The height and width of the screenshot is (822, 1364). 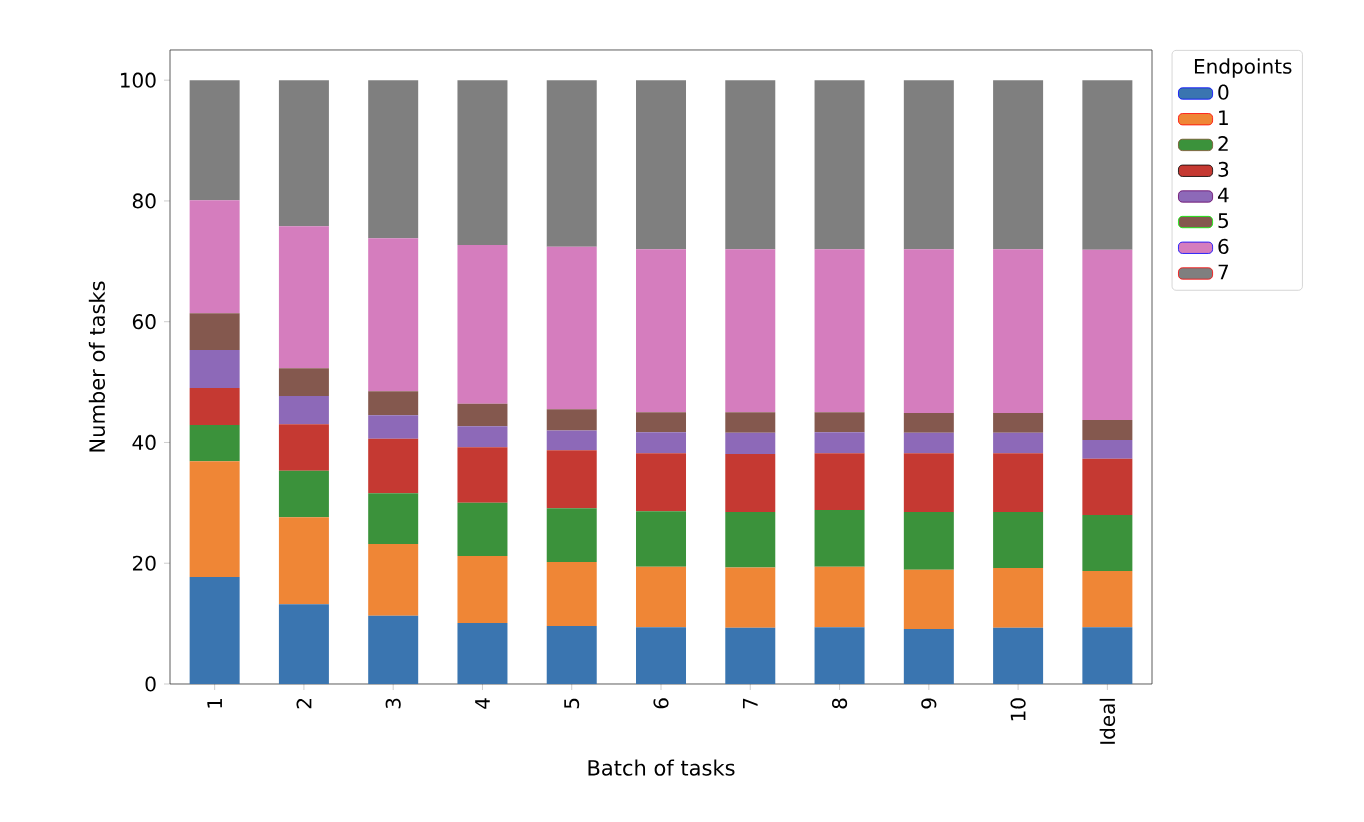 I want to click on x-tick-label: 10, so click(x=1018, y=709).